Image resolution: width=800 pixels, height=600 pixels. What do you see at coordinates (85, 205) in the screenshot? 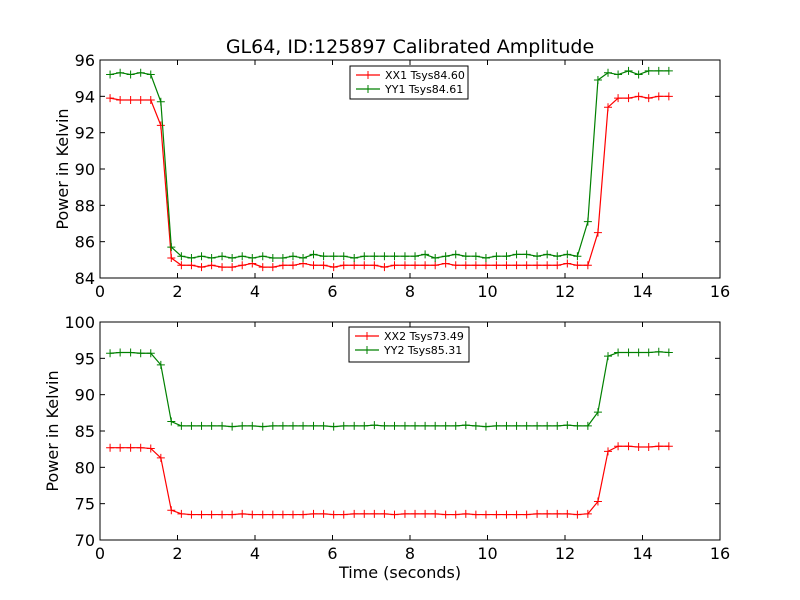
I see `y-tick-label: 88` at bounding box center [85, 205].